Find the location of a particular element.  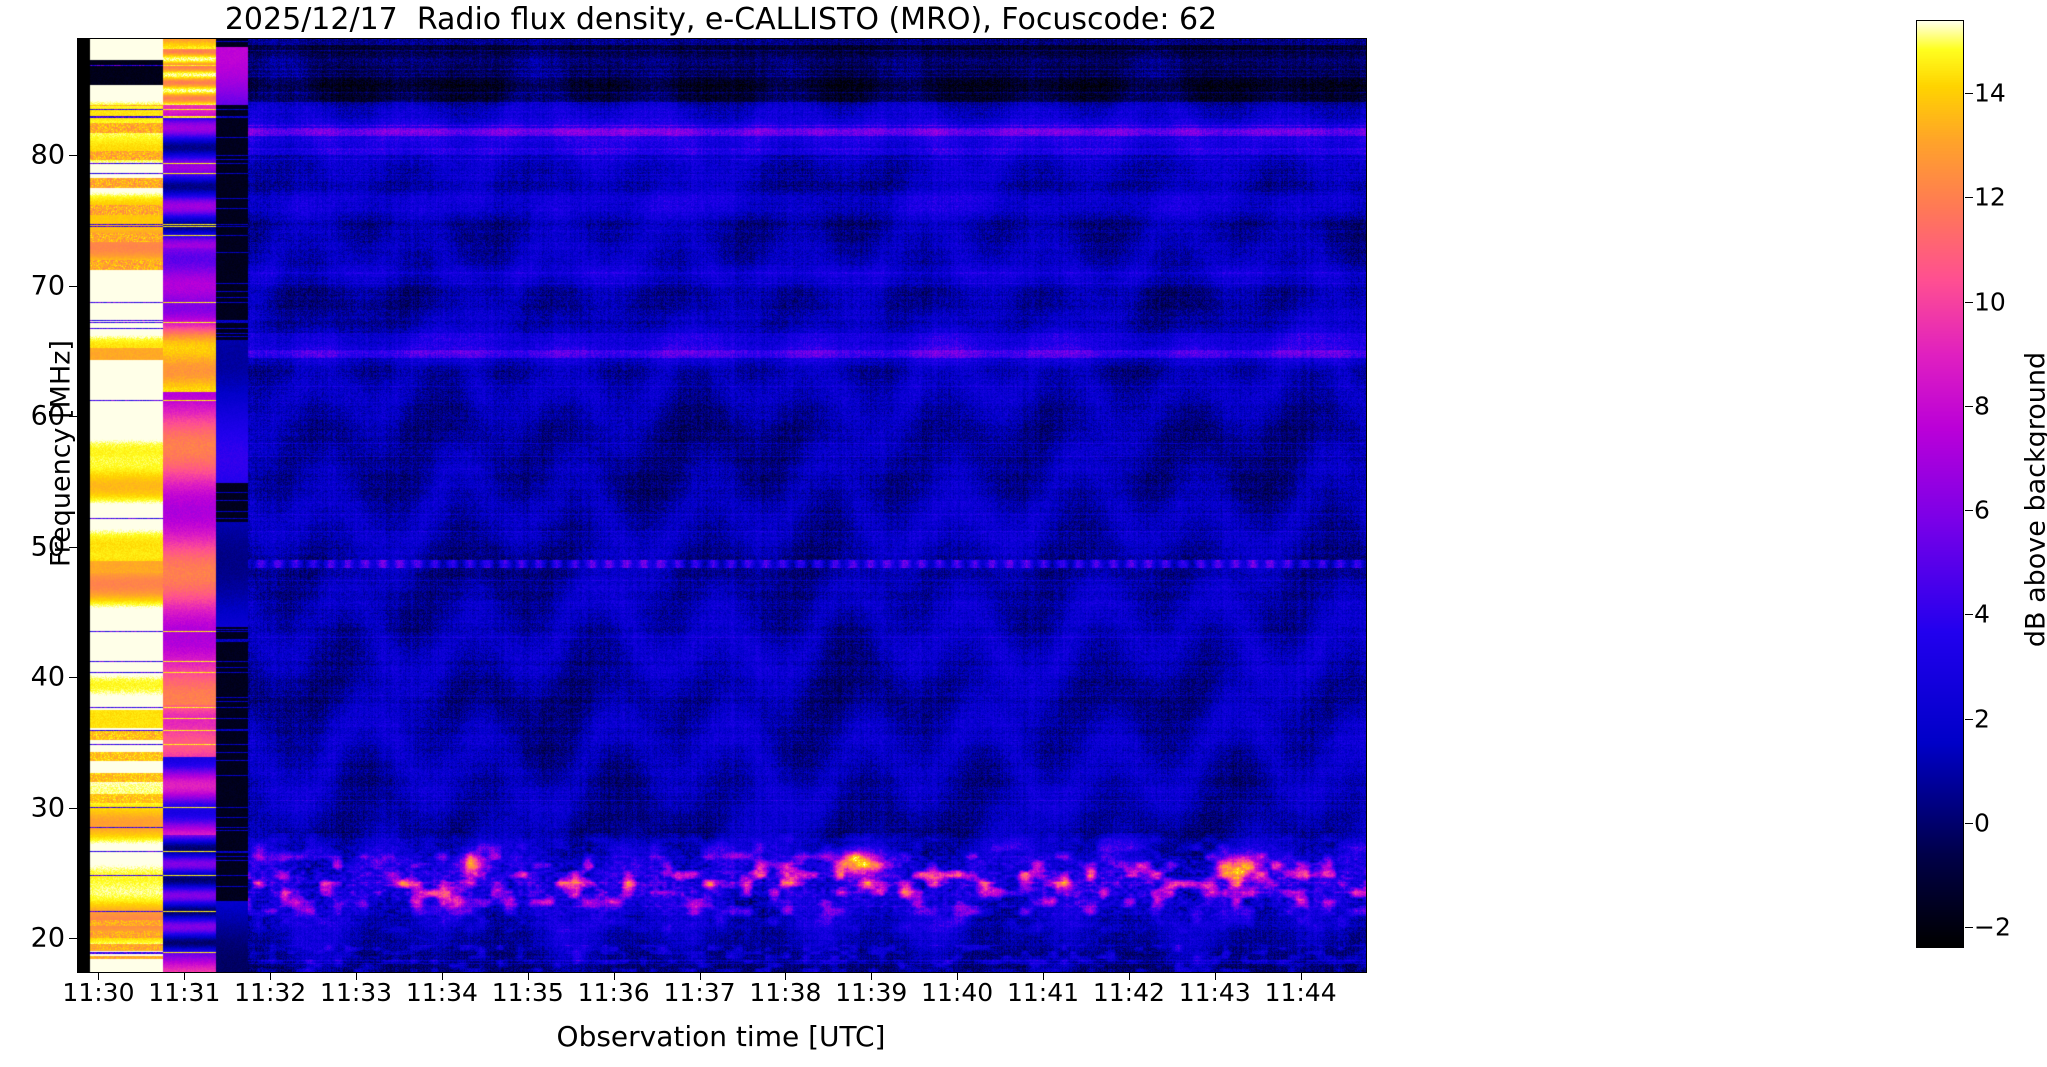

x-tick-label: 11:42 is located at coordinates (1128, 992).